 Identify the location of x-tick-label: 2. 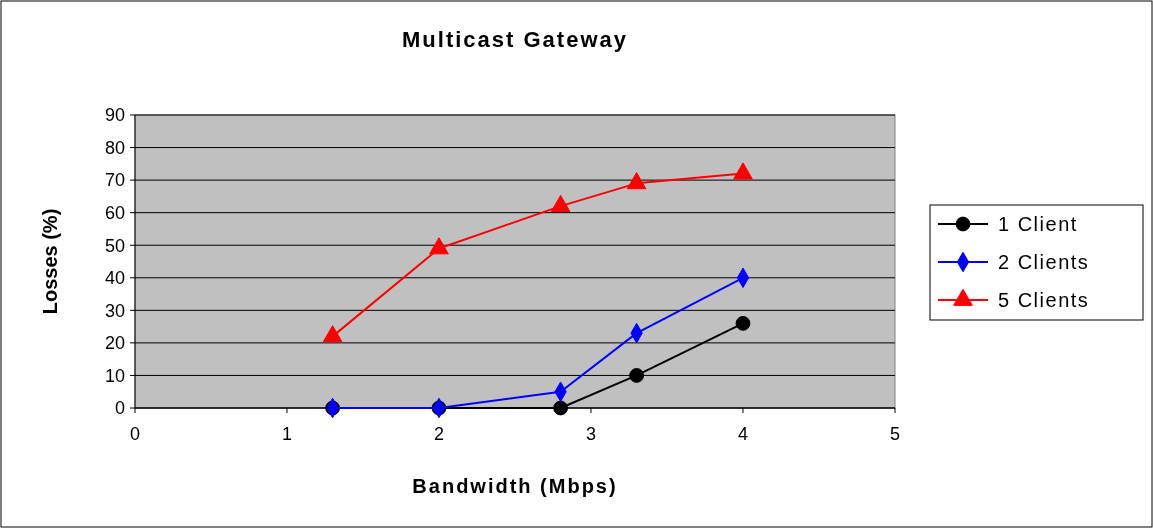
(439, 434).